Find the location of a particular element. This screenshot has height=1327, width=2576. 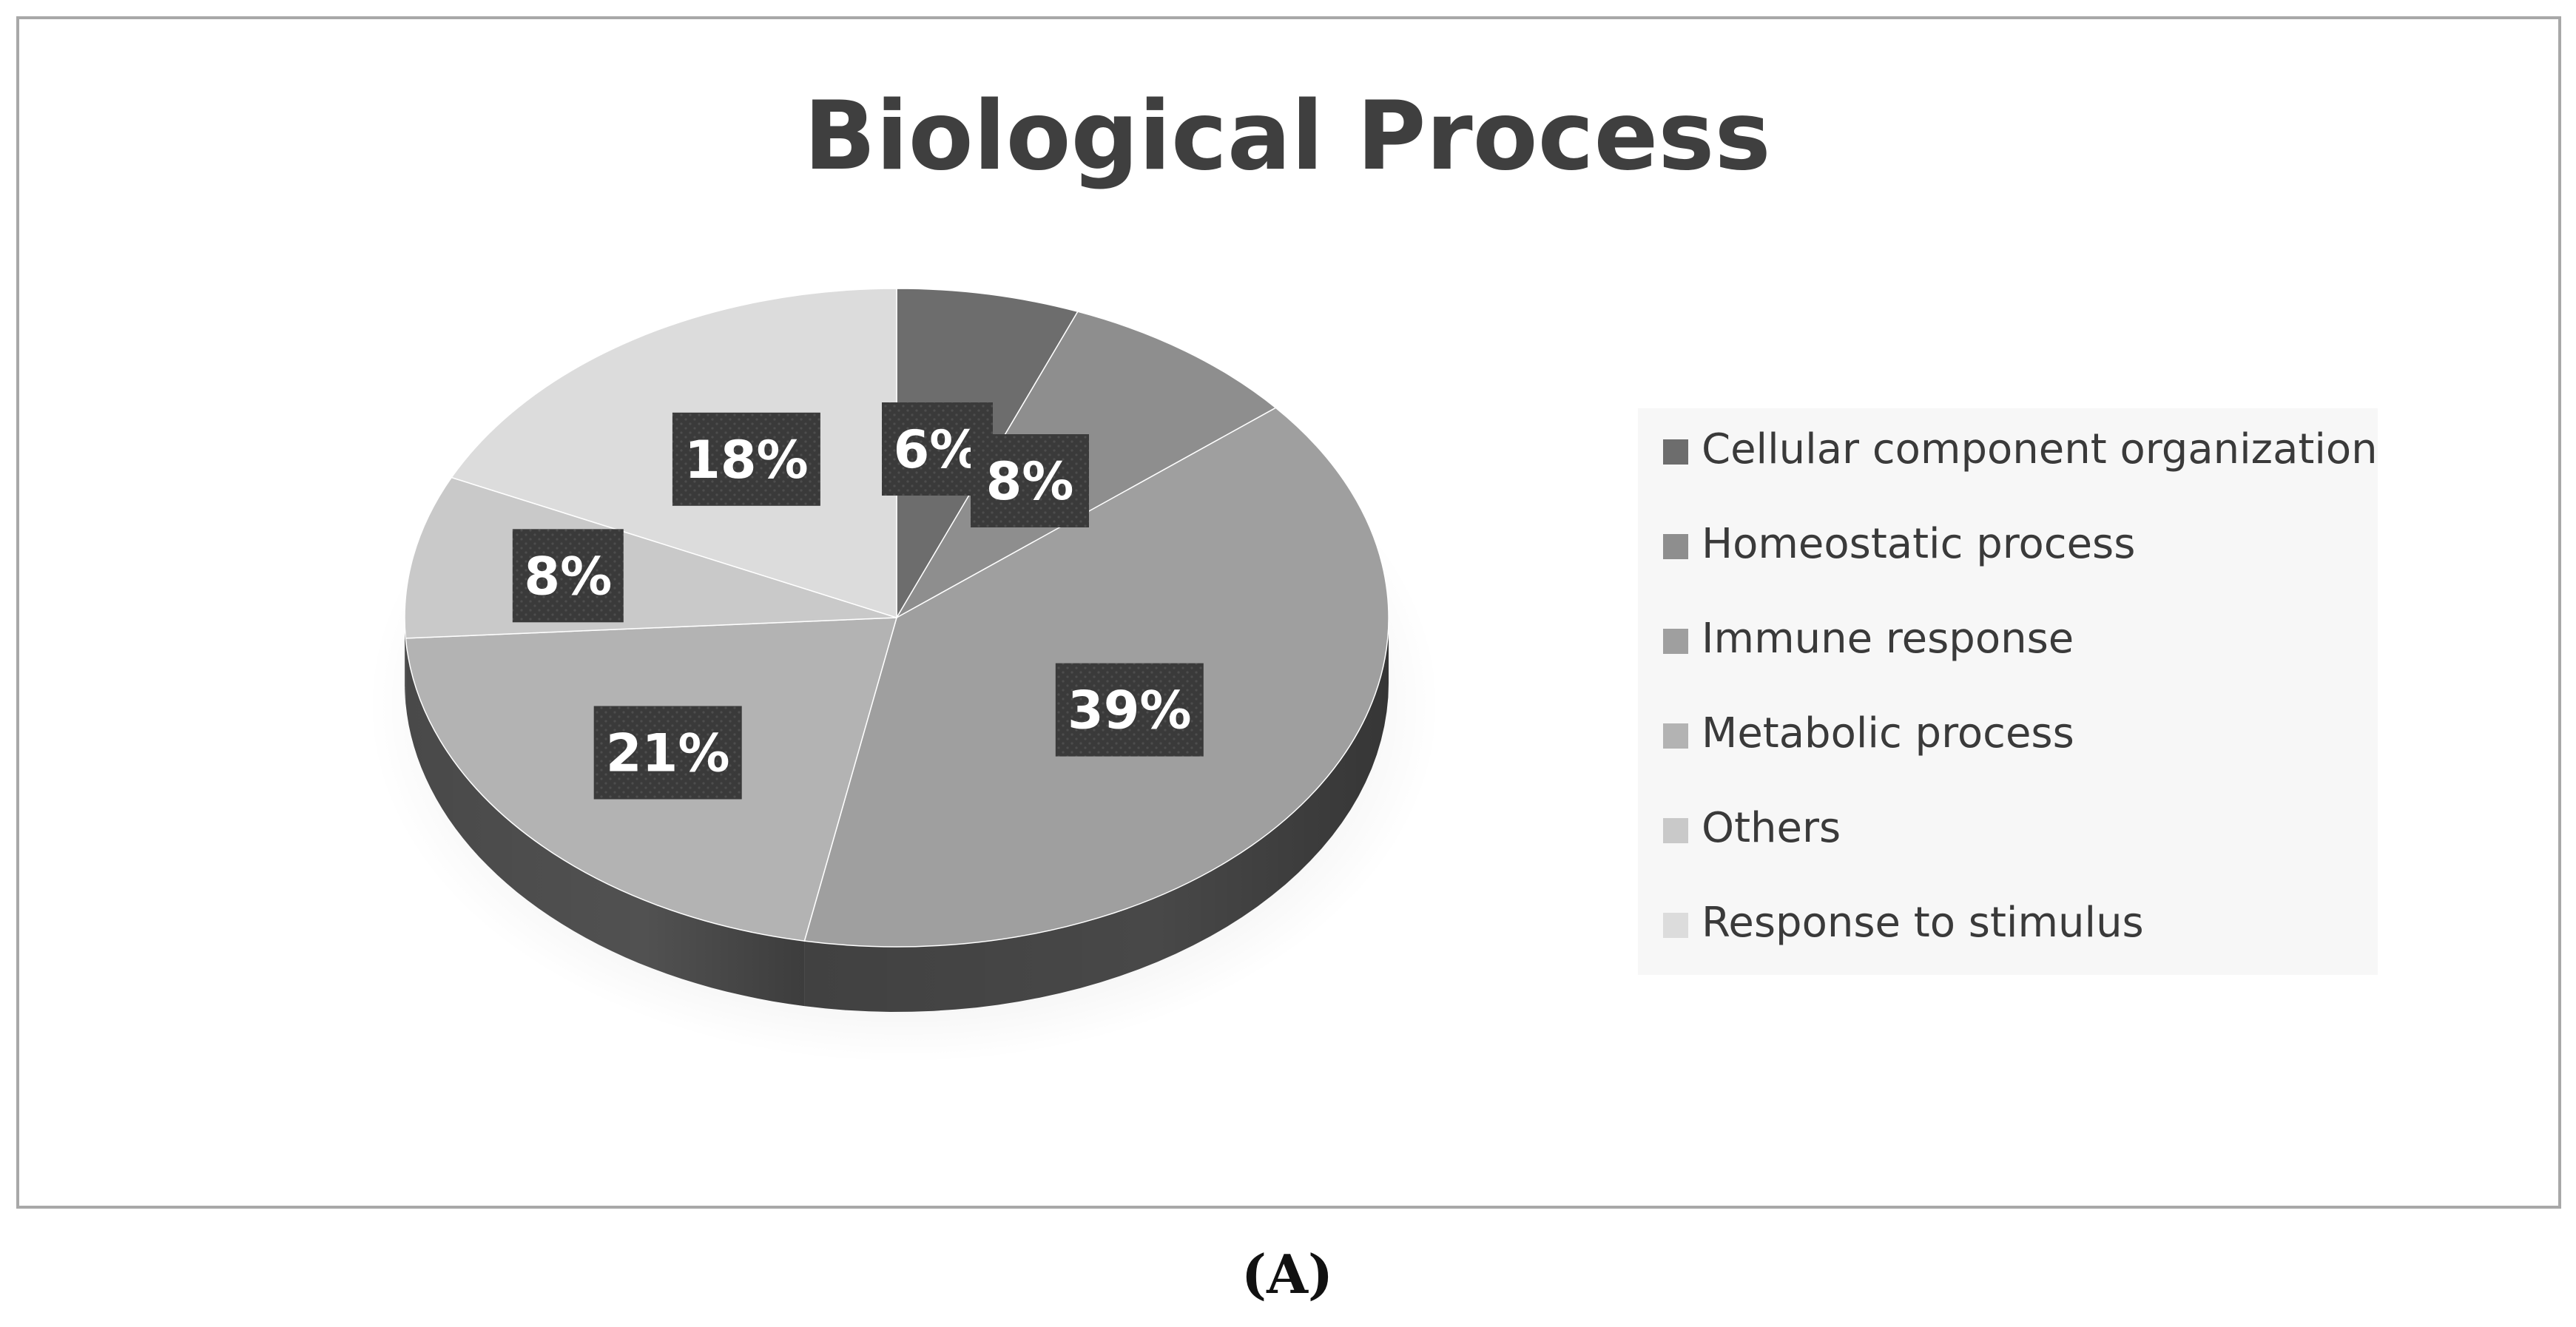

figure-caption: (A) is located at coordinates (1287, 1274).